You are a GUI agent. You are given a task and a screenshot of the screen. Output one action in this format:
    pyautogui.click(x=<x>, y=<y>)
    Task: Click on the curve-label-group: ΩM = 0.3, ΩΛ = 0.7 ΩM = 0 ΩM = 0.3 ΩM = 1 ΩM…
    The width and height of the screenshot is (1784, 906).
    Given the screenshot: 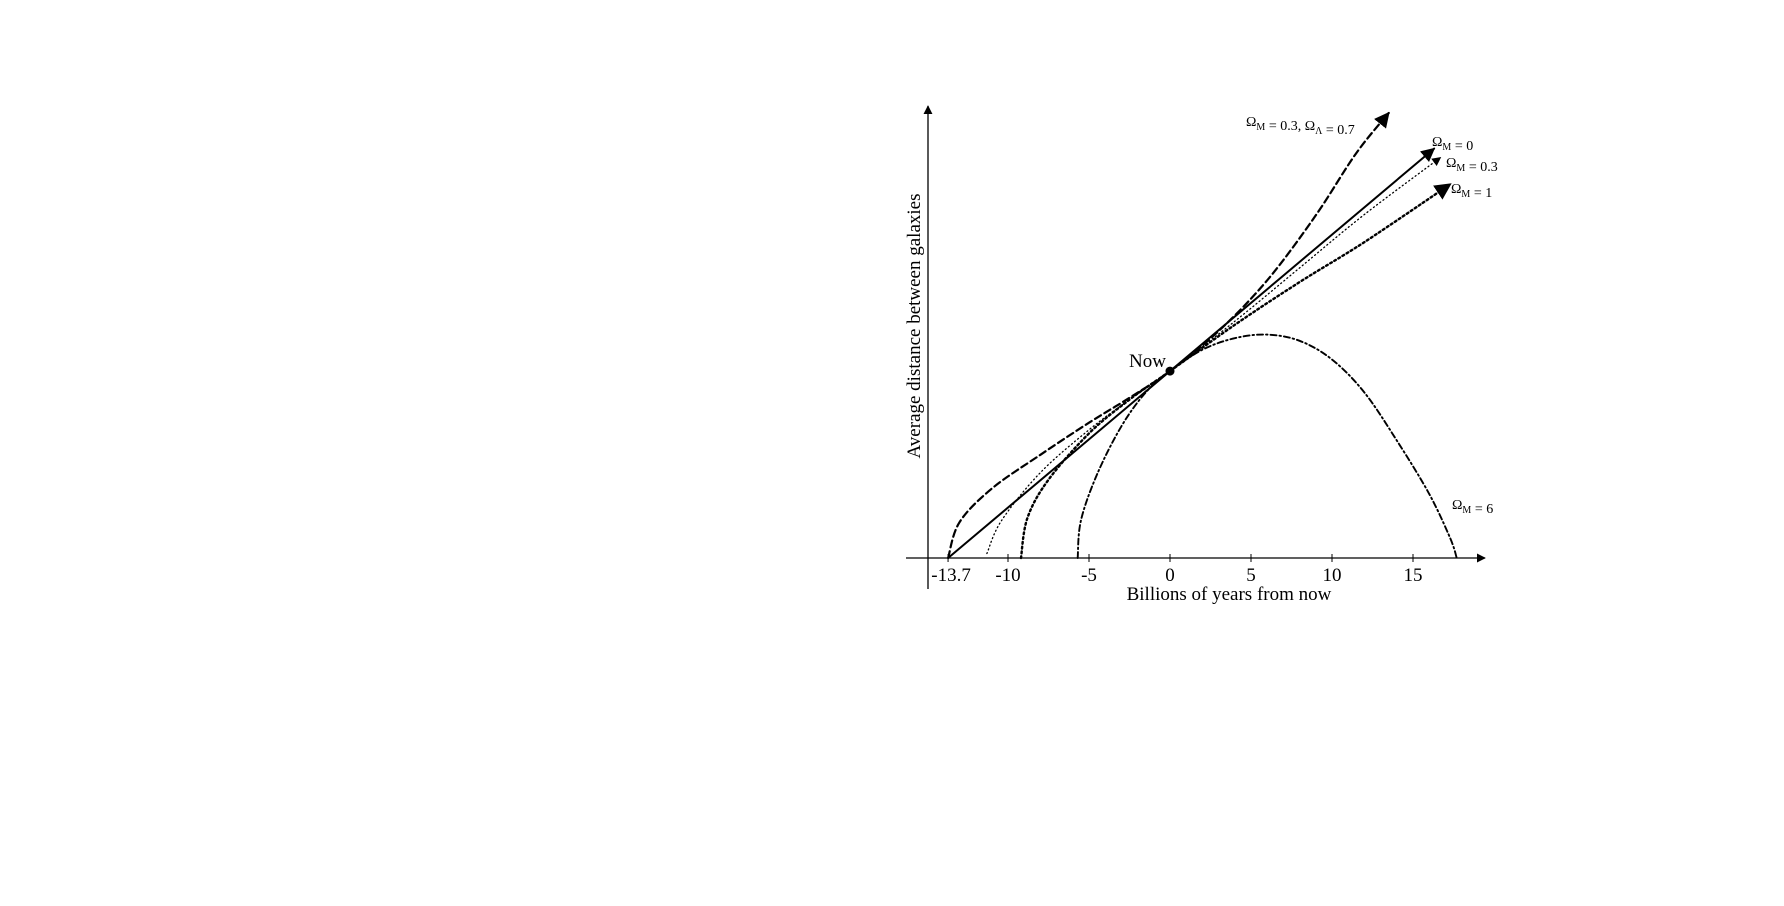 What is the action you would take?
    pyautogui.click(x=1372, y=316)
    